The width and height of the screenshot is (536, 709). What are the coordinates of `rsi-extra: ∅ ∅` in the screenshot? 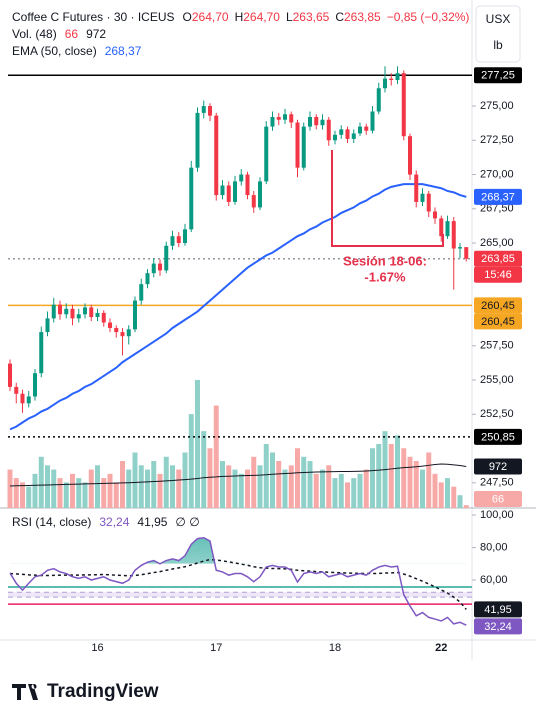 It's located at (187, 522).